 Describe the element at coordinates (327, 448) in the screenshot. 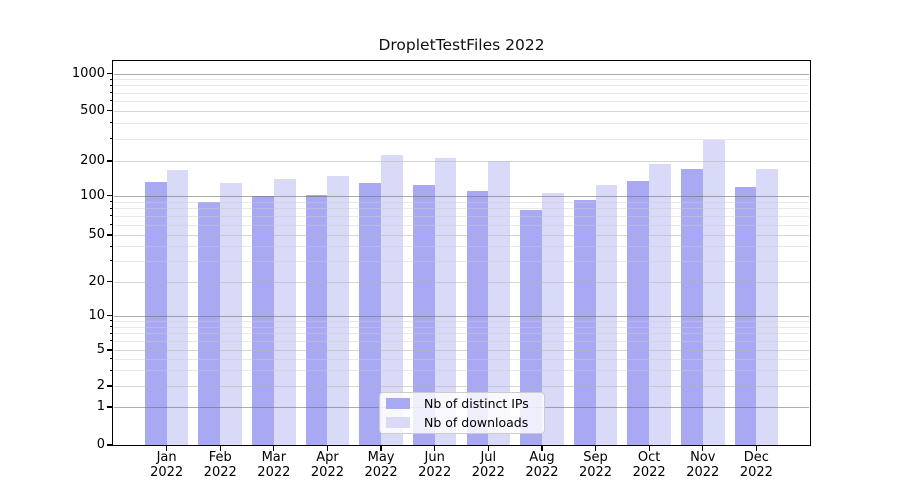

I see `x-tick-apr` at that location.